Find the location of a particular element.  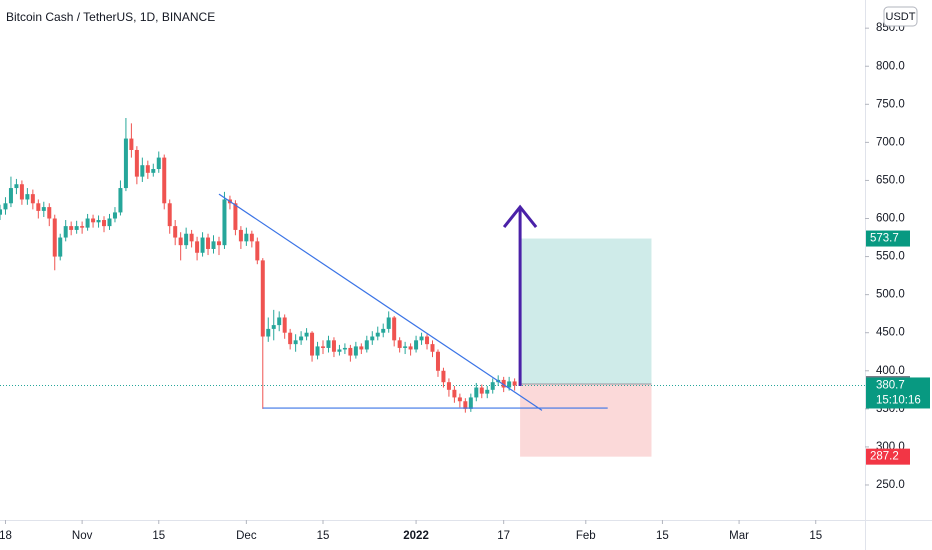

last-price-label: 380.7 is located at coordinates (890, 386).